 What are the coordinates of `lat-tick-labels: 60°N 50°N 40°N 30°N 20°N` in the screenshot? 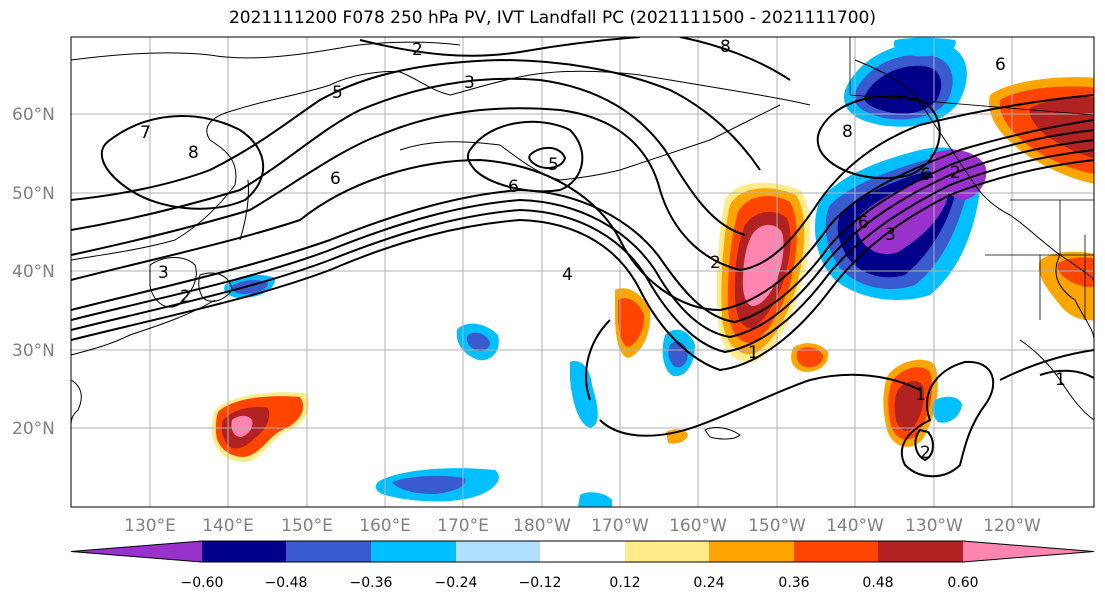 It's located at (33, 272).